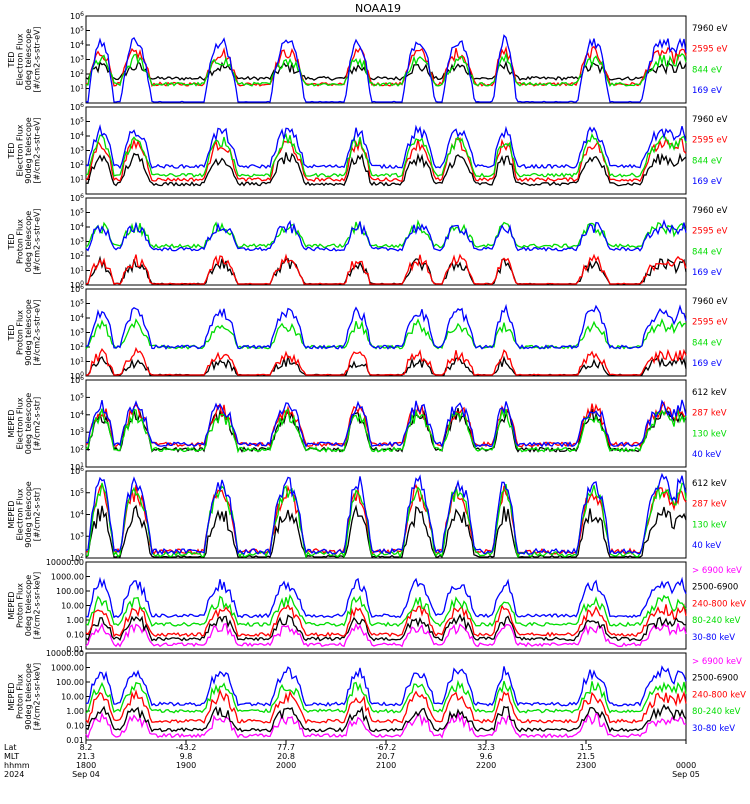 The image size is (750, 804). Describe the element at coordinates (378, 8) in the screenshot. I see `chart-title: NOAA19` at that location.